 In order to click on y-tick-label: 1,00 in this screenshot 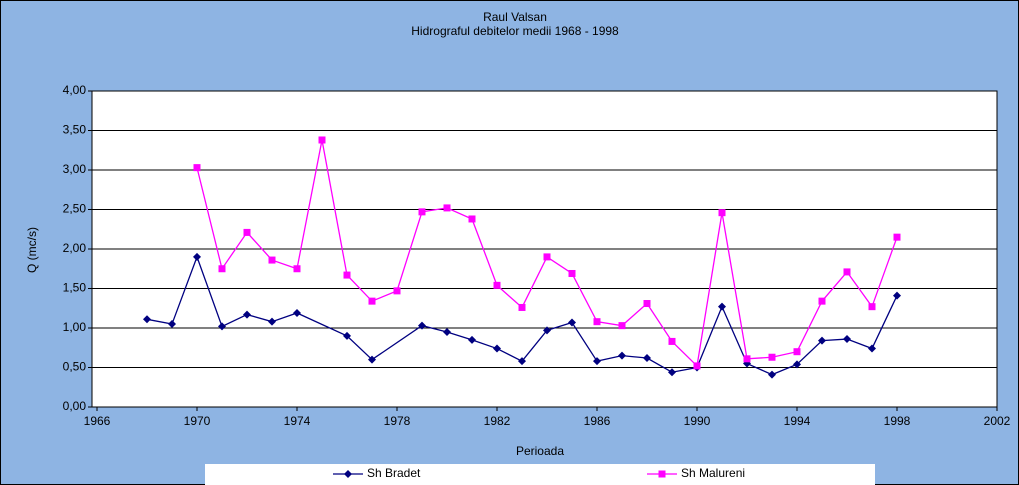, I will do `click(75, 327)`.